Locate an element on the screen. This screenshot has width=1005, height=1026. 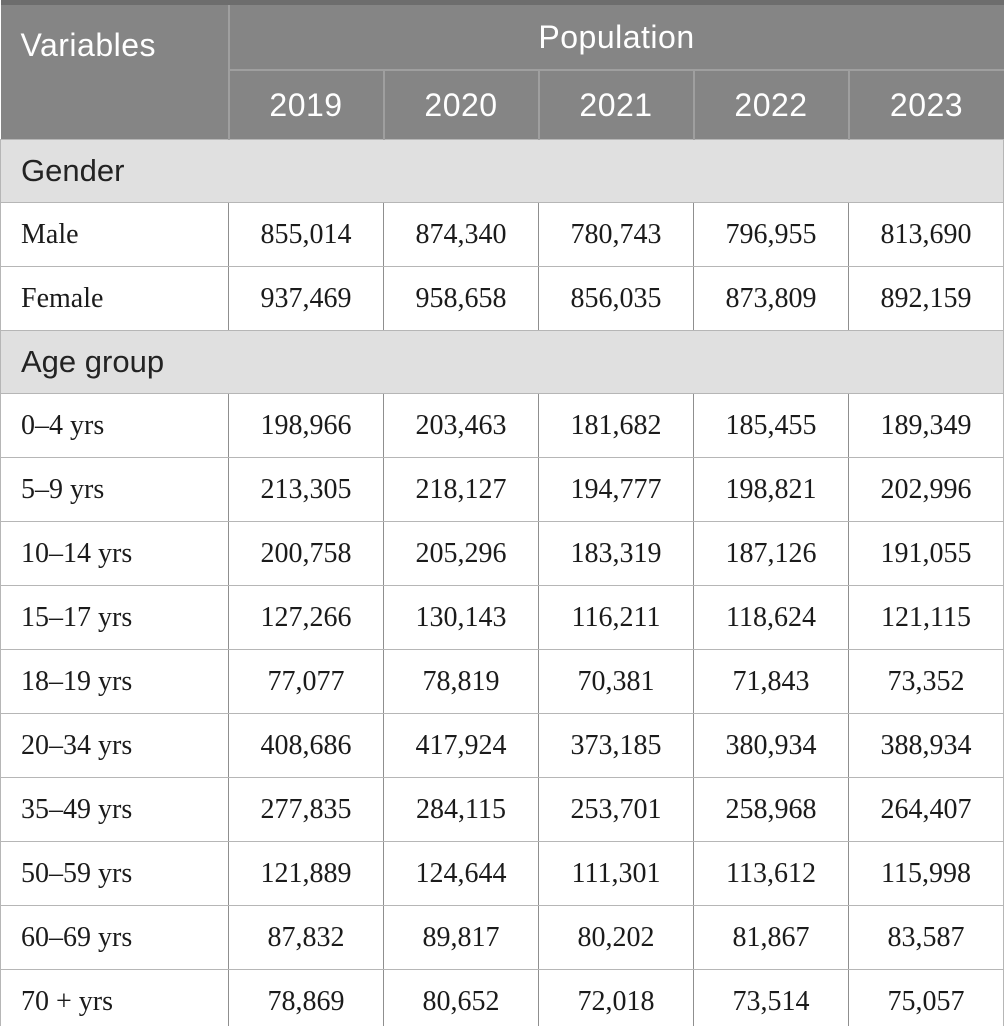
population-value: 187,126 is located at coordinates (771, 553).